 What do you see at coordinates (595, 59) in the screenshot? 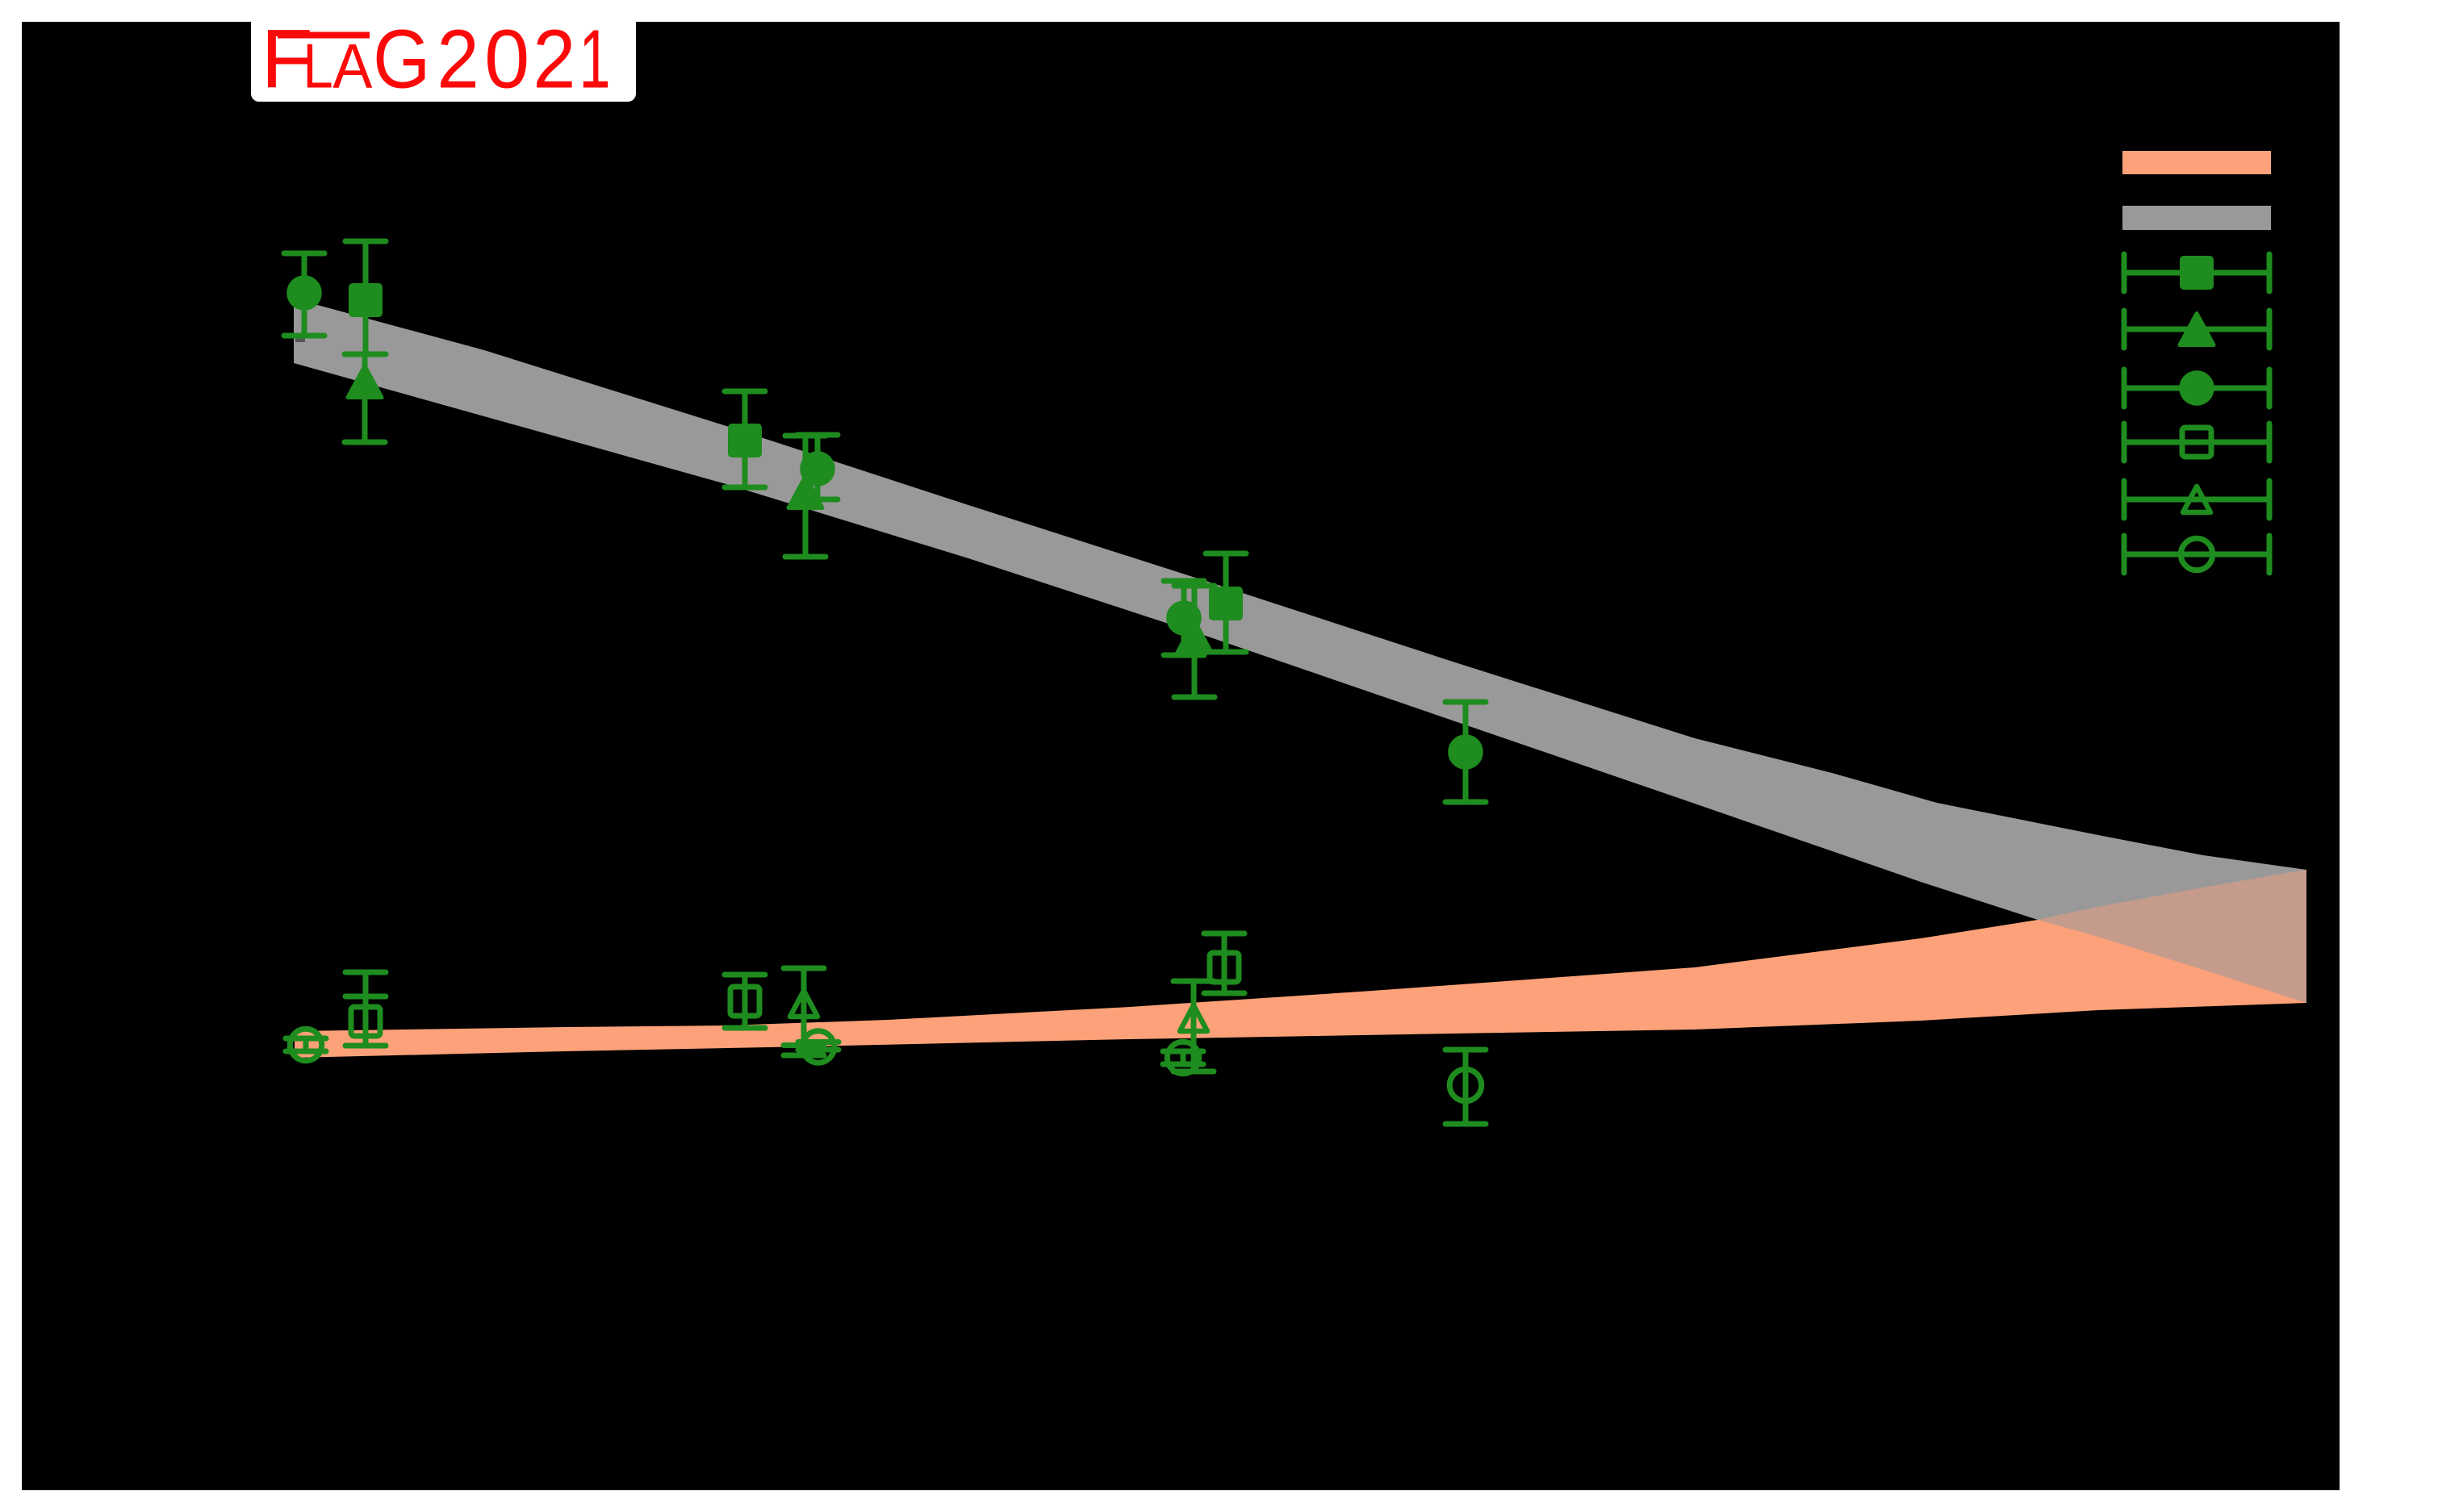
I see `svg-text: 1` at bounding box center [595, 59].